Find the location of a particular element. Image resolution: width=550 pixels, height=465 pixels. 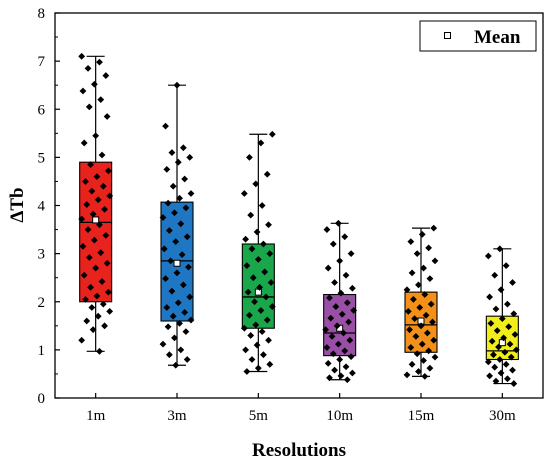

y-tick-label: 3 is located at coordinates (42, 255).